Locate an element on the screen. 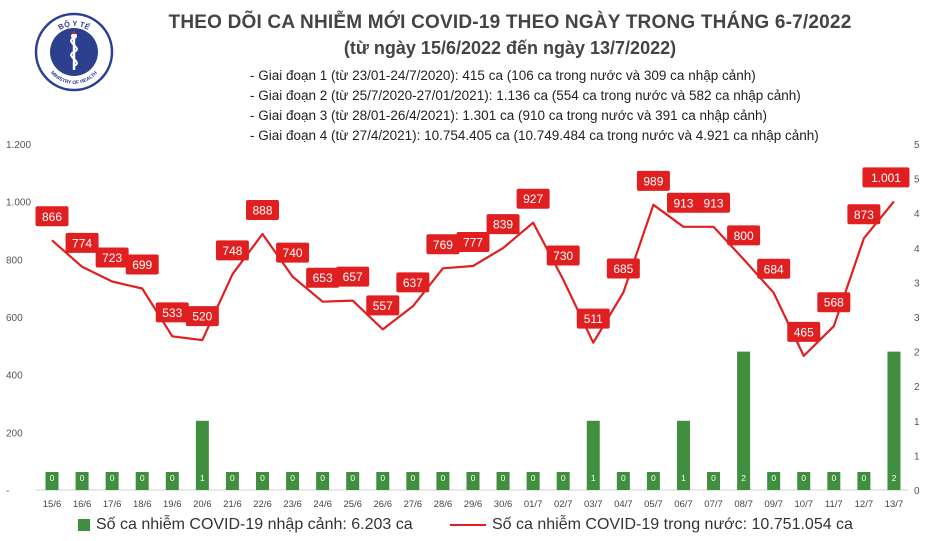  x-tick-label: 21/6 is located at coordinates (232, 504).